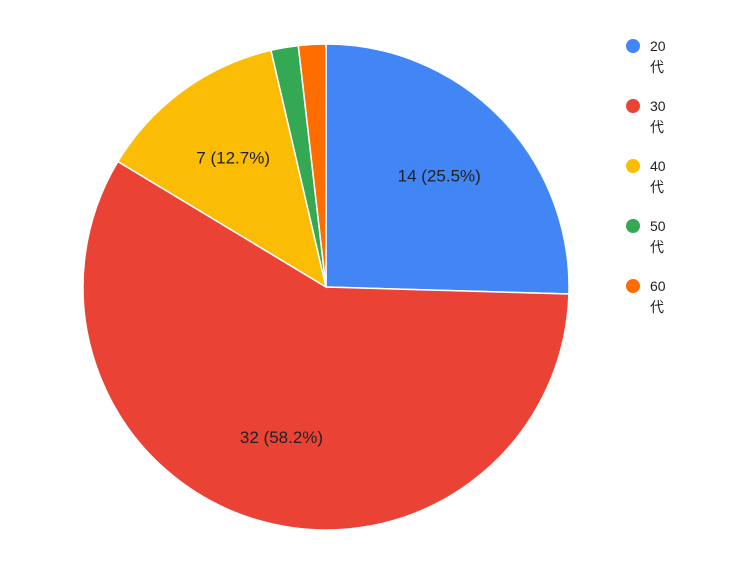  I want to click on legend-label: 30代, so click(658, 116).